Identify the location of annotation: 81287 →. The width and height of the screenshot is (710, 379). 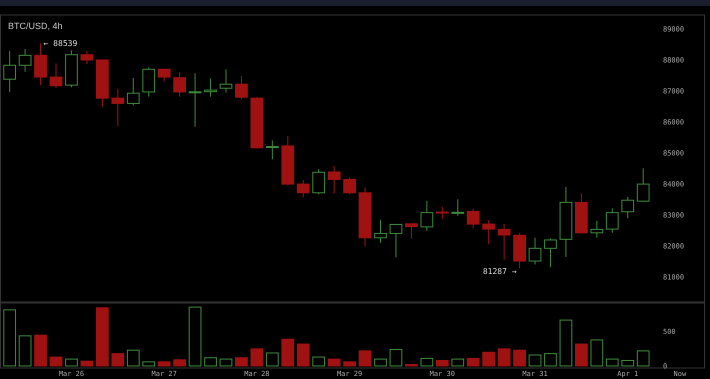
(499, 271).